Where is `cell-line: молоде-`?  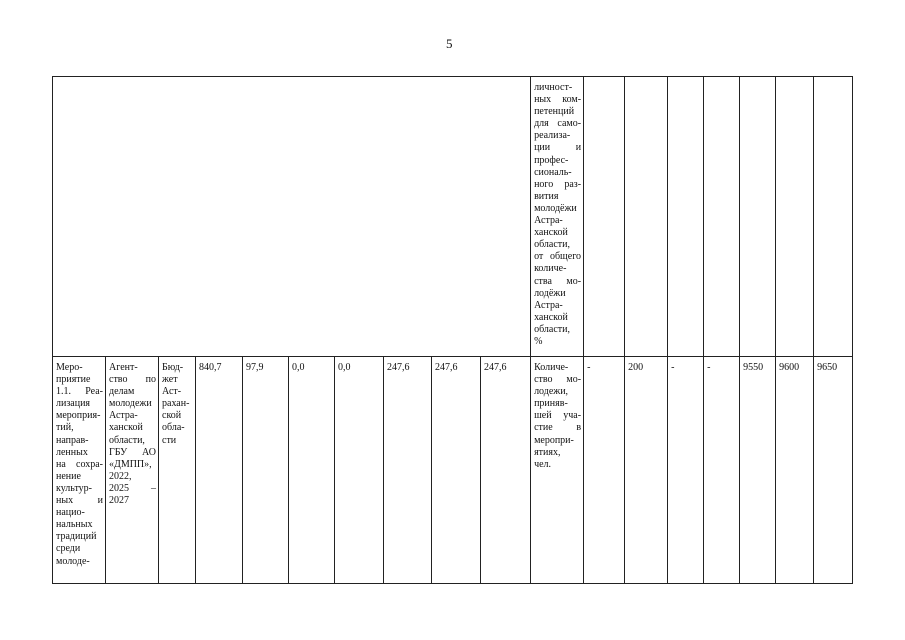
cell-line: молоде- is located at coordinates (73, 561).